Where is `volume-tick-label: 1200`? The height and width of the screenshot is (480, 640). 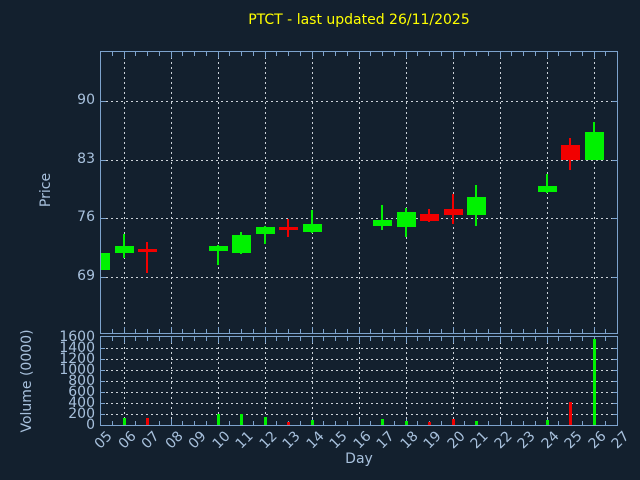
volume-tick-label: 1200 is located at coordinates (77, 359).